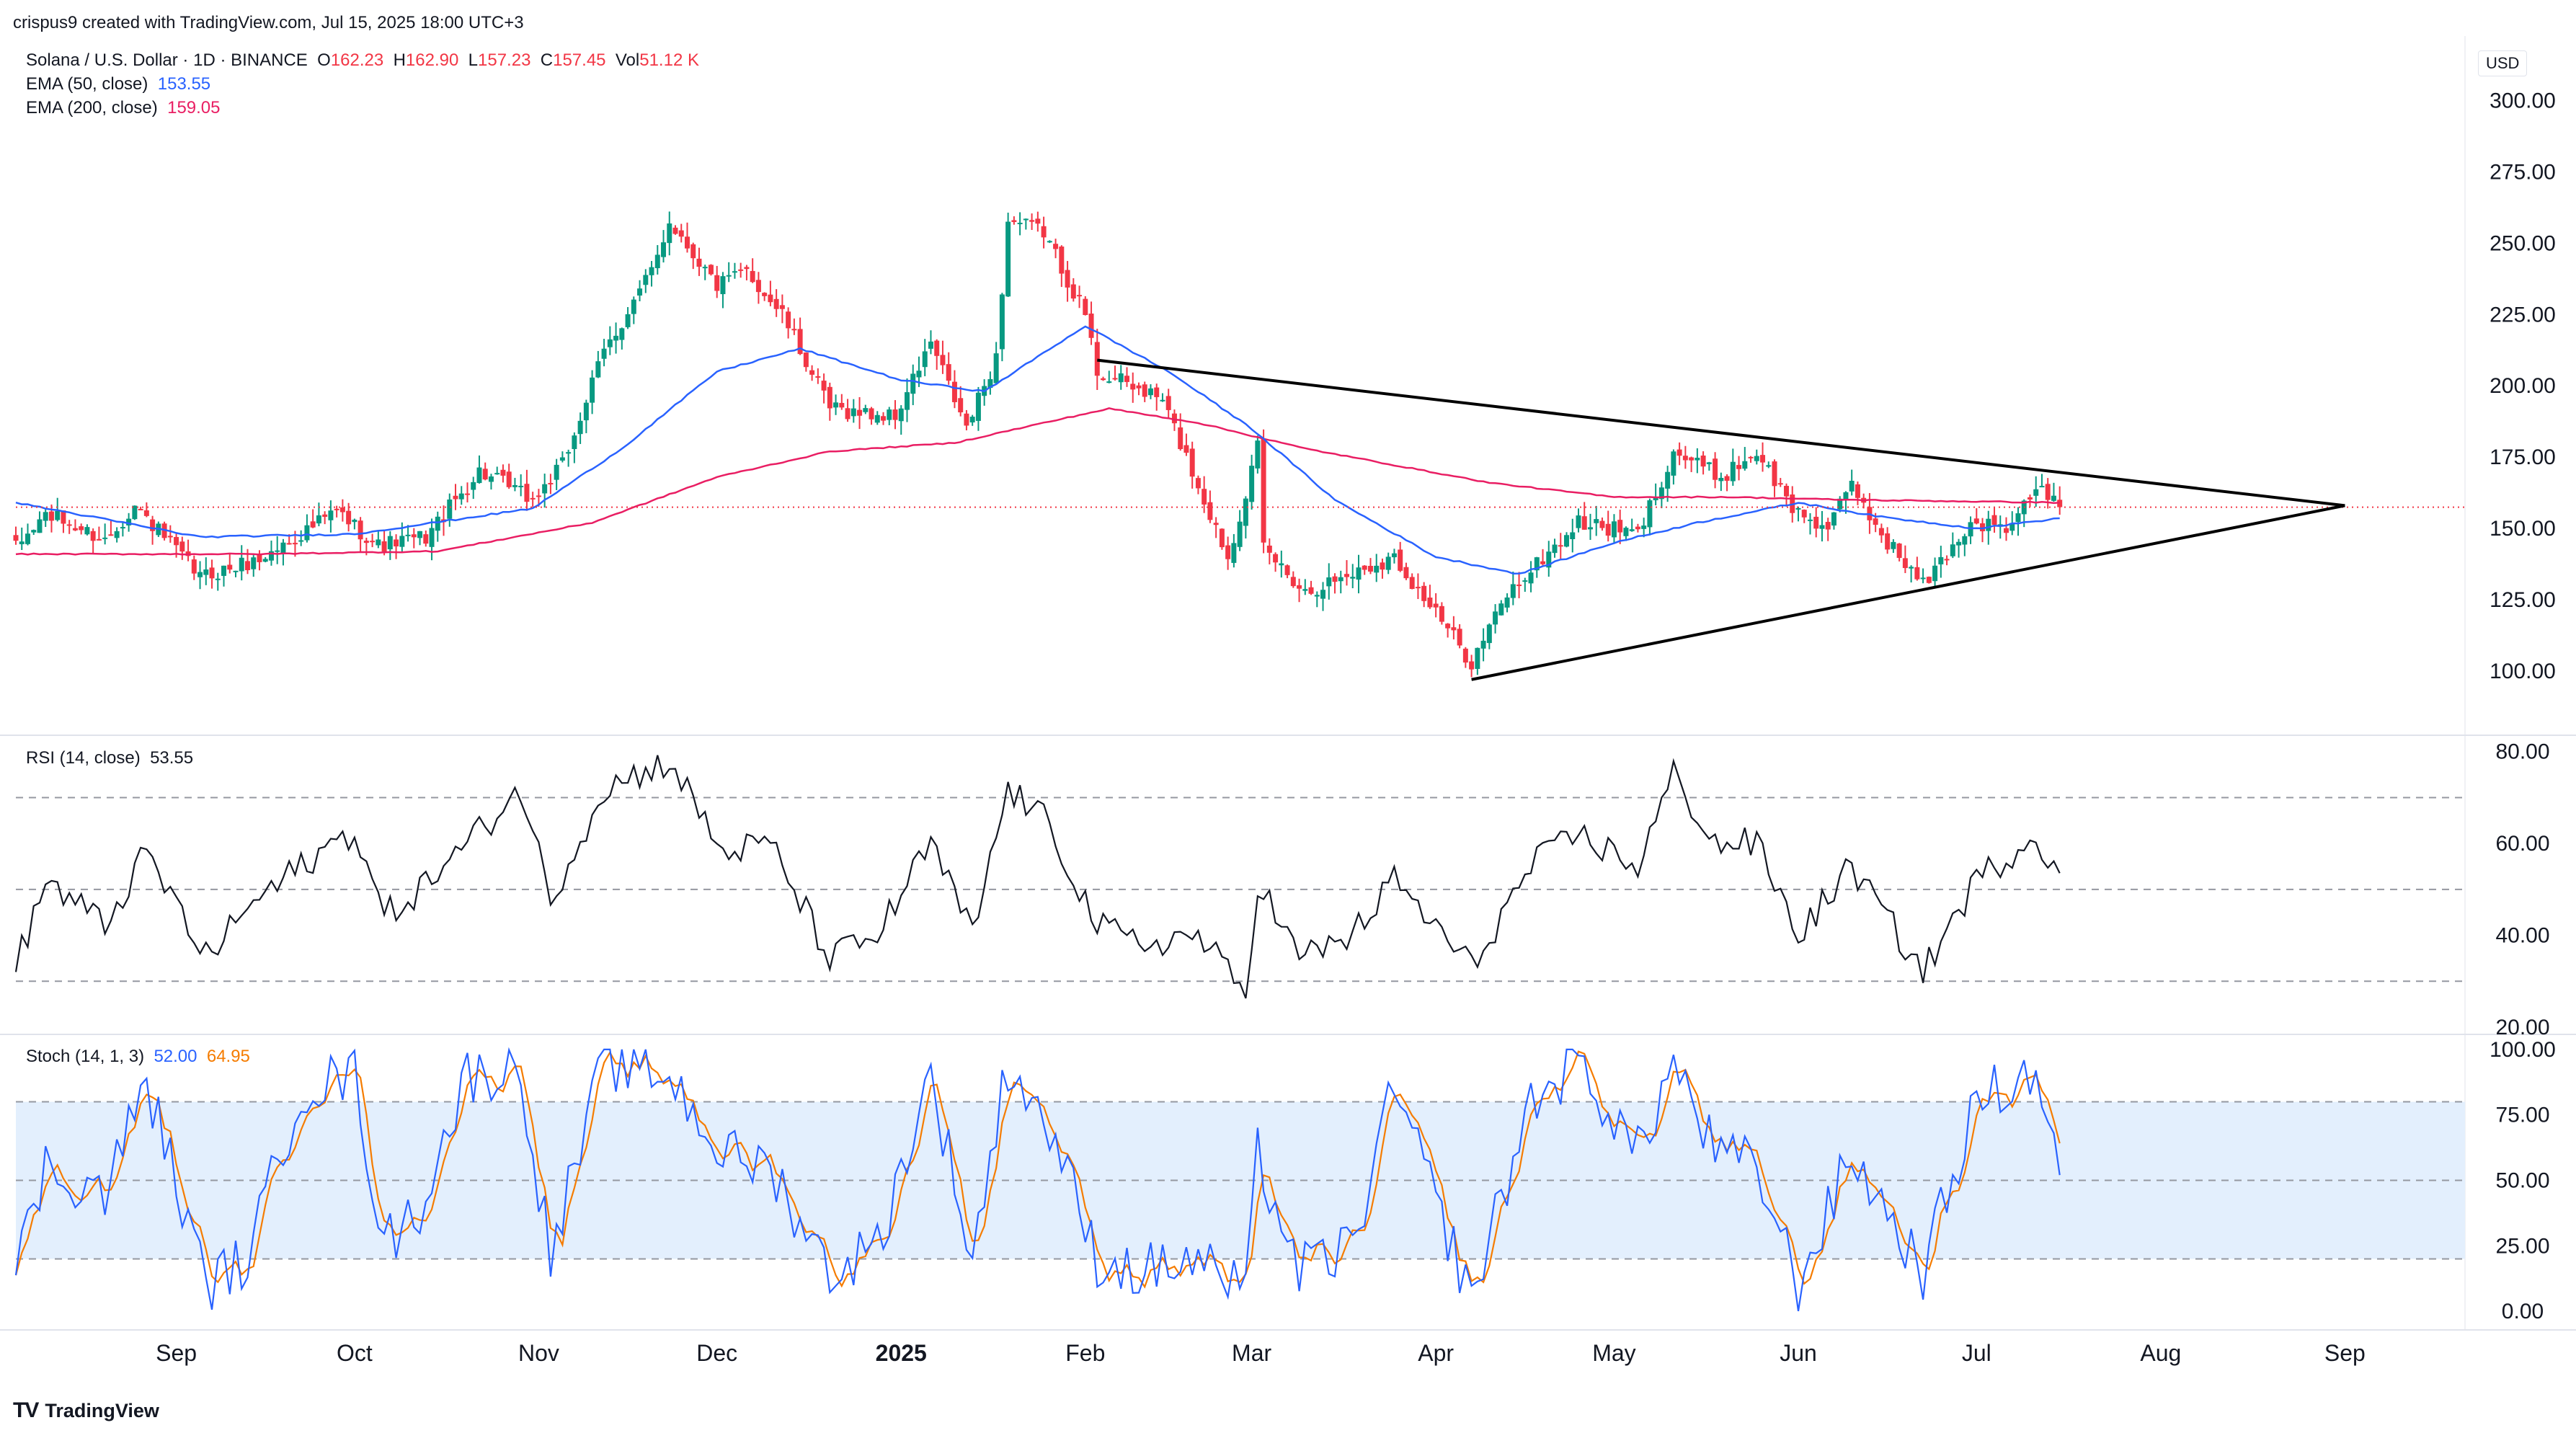 This screenshot has width=2576, height=1433. What do you see at coordinates (1261, 1353) in the screenshot?
I see `time-scale: Sep Oct Nov Dec 2025 Feb Mar Apr May Jun Jul Aug Sep` at bounding box center [1261, 1353].